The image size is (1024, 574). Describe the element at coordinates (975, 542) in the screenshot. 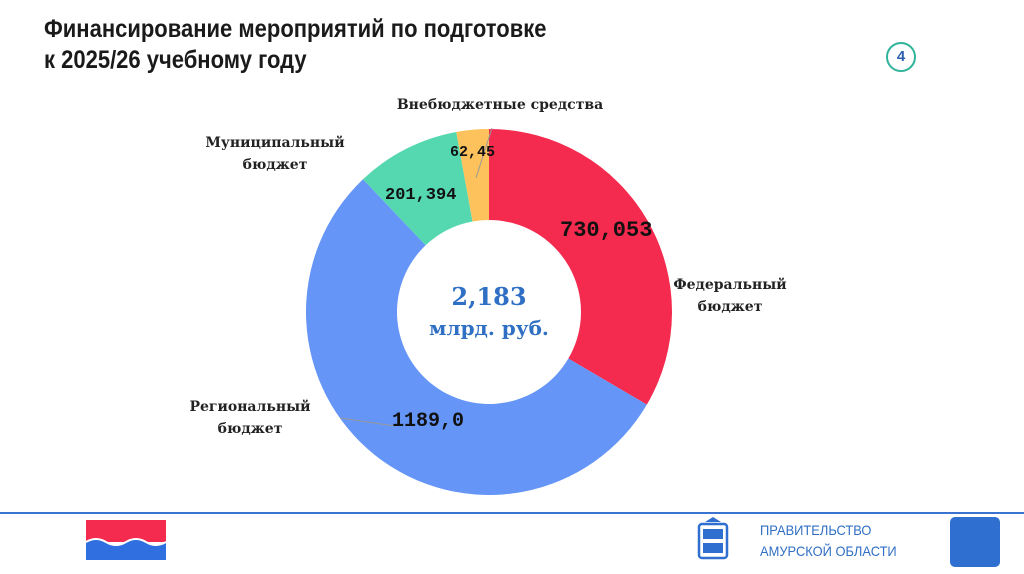

I see `qr-code` at that location.